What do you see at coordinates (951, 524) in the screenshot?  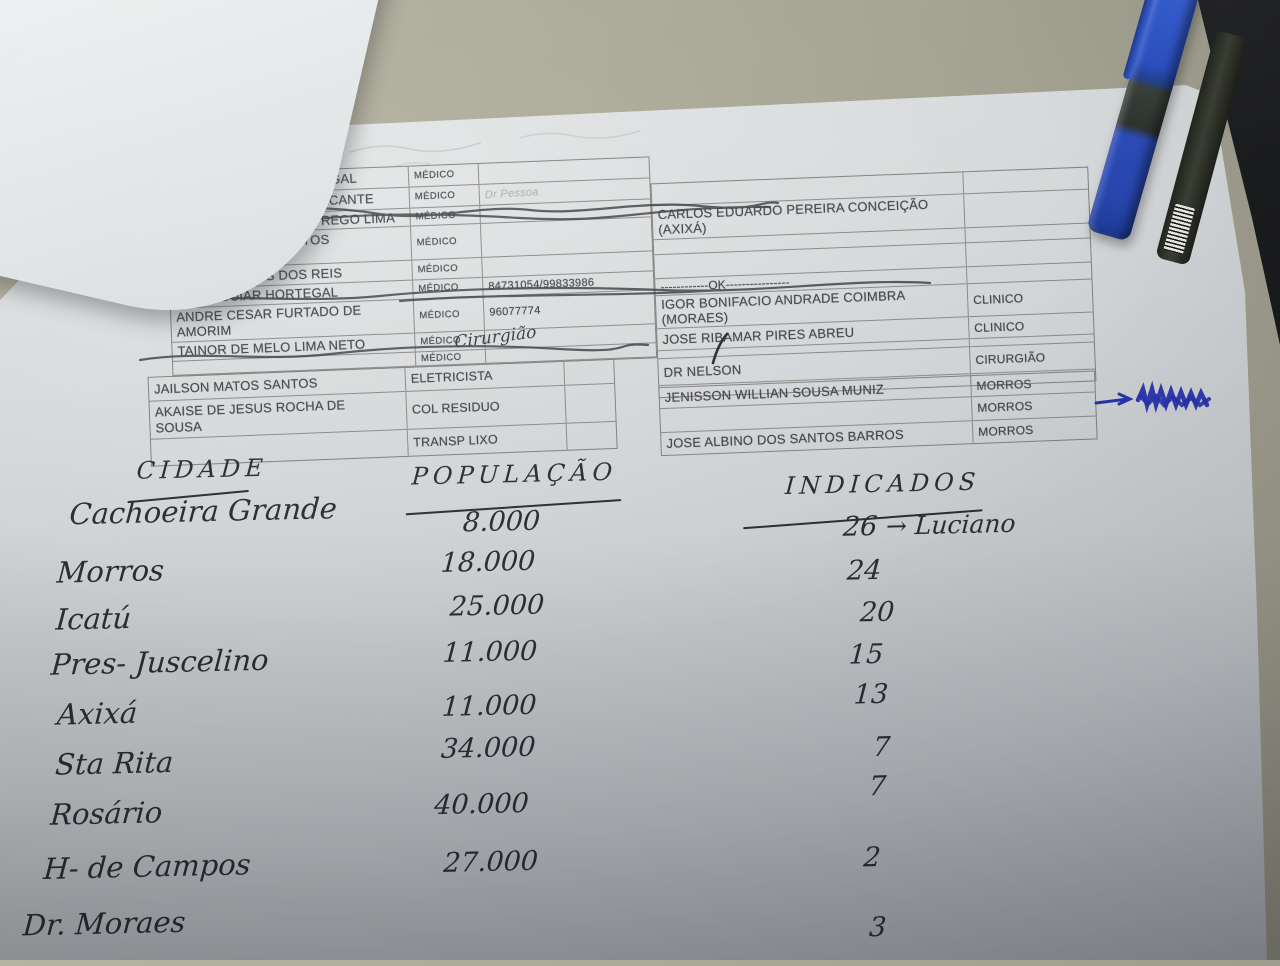 I see `indicados-annotation: → Luciano` at bounding box center [951, 524].